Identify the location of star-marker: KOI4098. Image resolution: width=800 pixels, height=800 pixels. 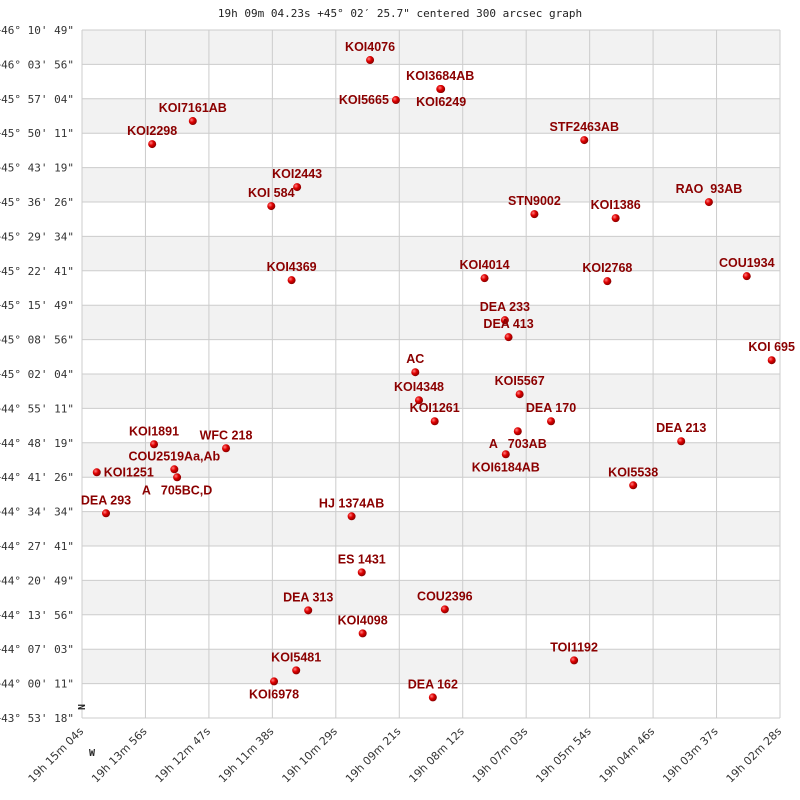
(363, 625).